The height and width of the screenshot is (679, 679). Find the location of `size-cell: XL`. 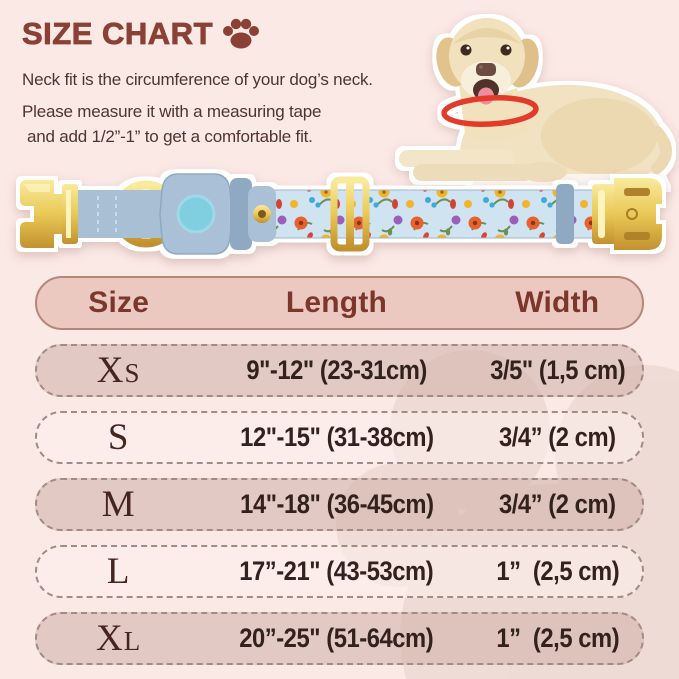

size-cell: XL is located at coordinates (119, 638).